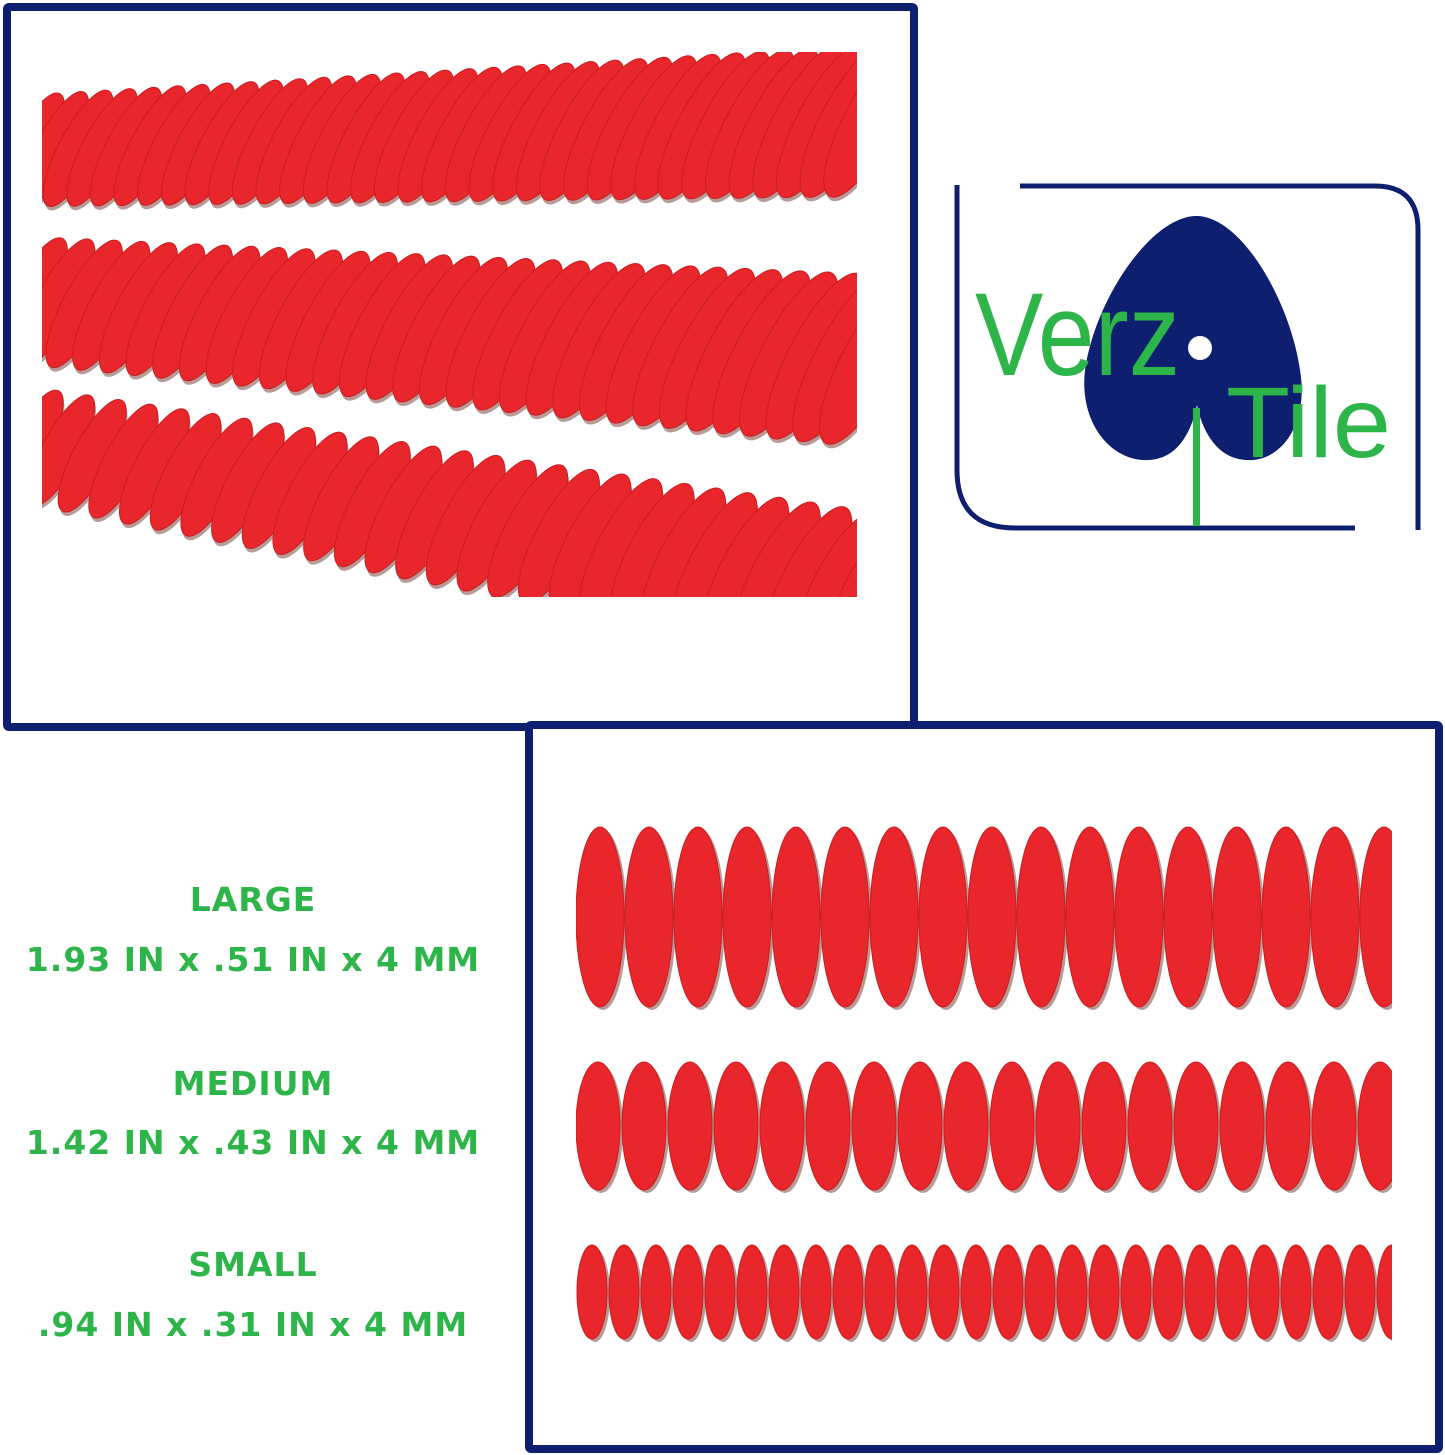  Describe the element at coordinates (253, 1083) in the screenshot. I see `size-label-medium: MEDIUM` at that location.